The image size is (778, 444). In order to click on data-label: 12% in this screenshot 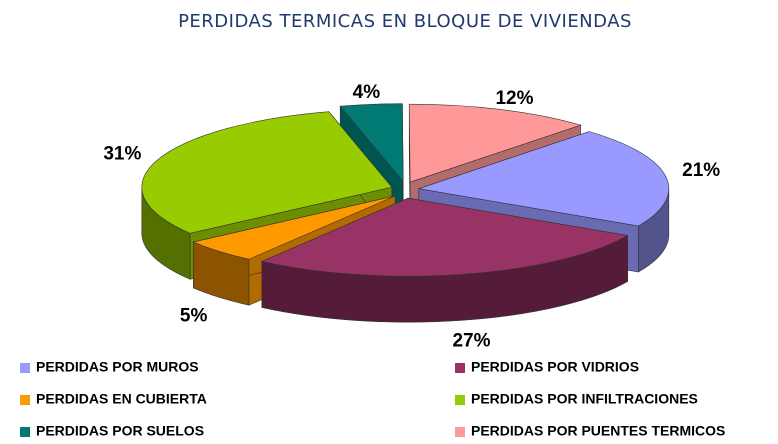, I will do `click(514, 98)`.